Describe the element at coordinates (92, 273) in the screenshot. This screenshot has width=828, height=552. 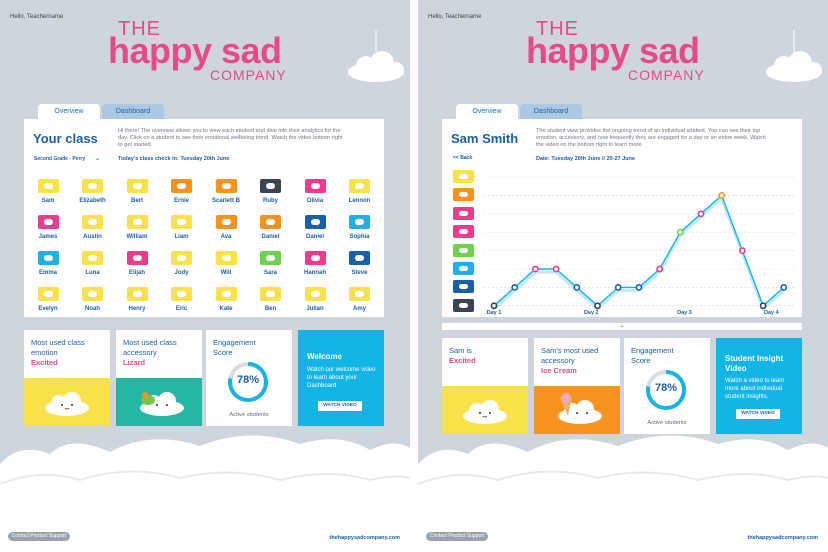
I see `student-name: Luna` at that location.